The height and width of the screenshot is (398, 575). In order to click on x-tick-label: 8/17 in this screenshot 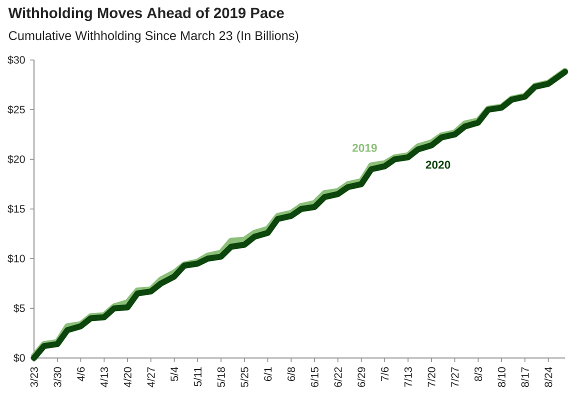, I will do `click(525, 377)`.